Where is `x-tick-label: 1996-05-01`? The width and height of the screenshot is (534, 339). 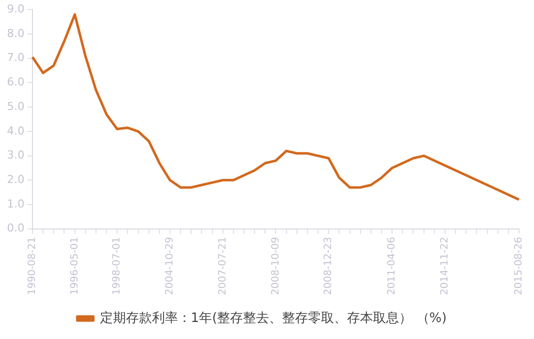
x-tick-label: 1996-05-01 is located at coordinates (74, 266).